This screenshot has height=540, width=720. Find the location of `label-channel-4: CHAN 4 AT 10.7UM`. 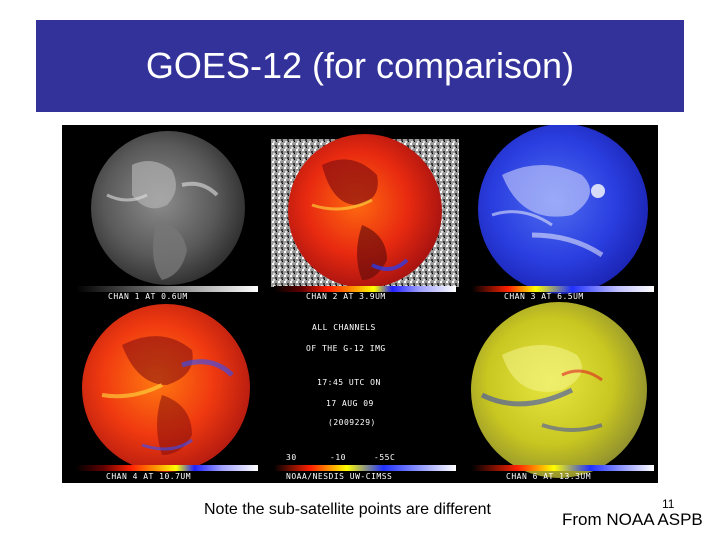

label-channel-4: CHAN 4 AT 10.7UM is located at coordinates (148, 476).